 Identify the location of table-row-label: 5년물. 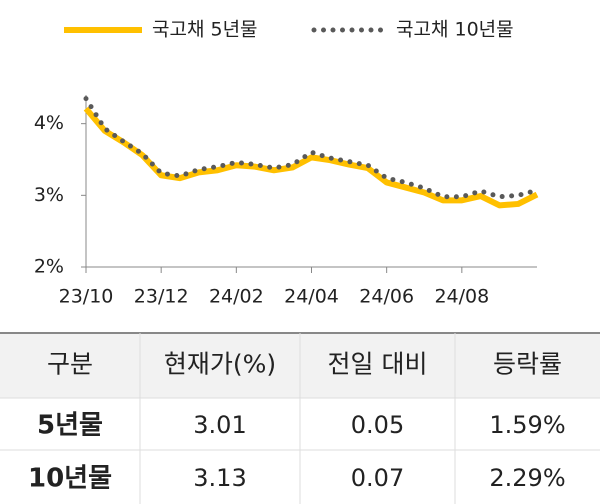
(70, 426).